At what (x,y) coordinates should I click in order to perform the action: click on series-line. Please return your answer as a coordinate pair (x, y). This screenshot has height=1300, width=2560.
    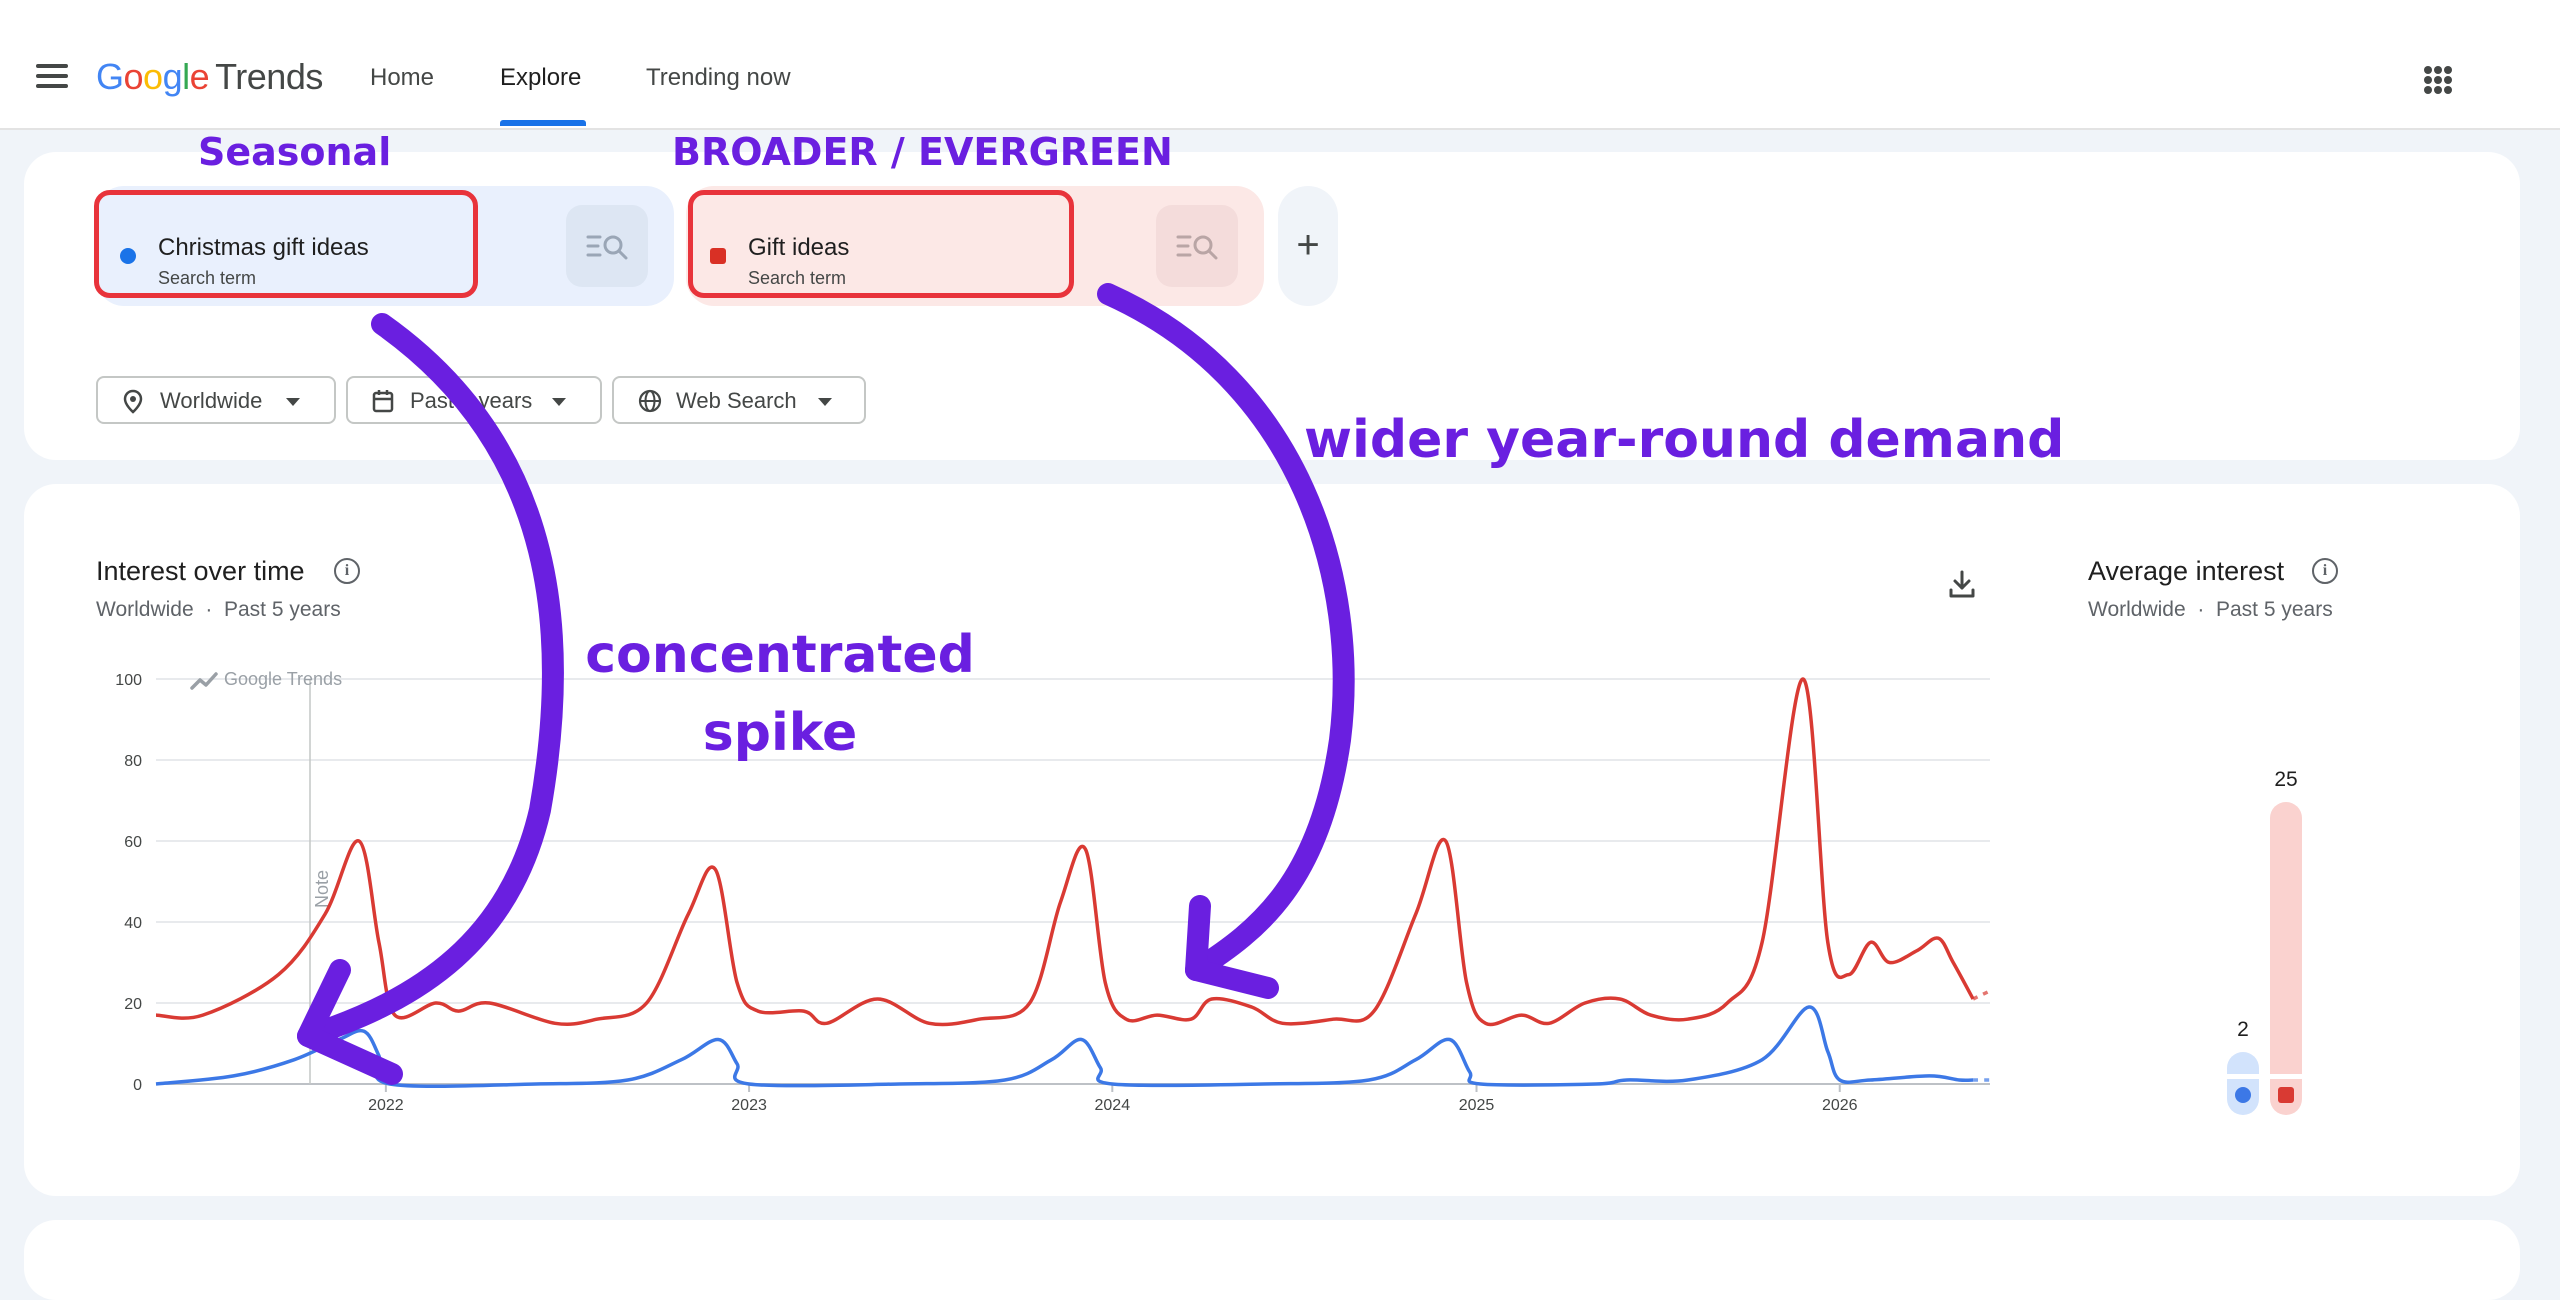
    Looking at the image, I should click on (1064, 1046).